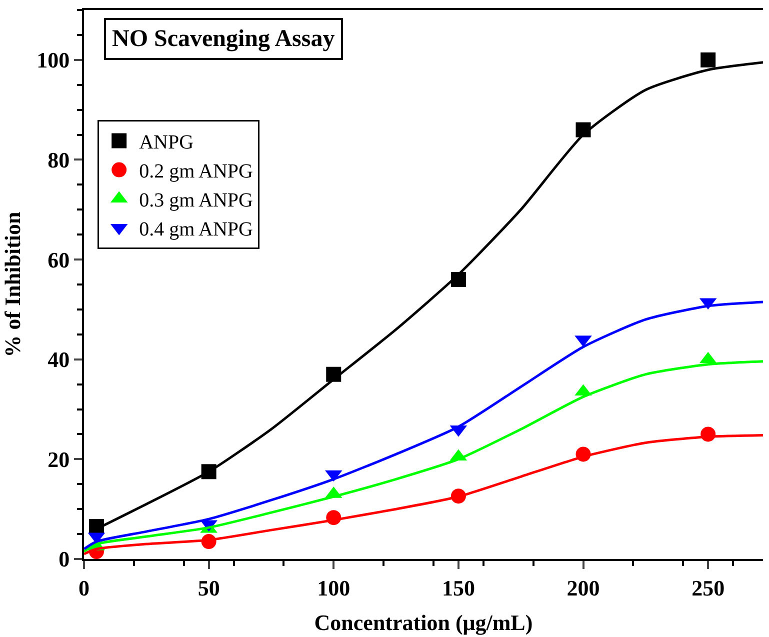 The width and height of the screenshot is (769, 637). What do you see at coordinates (84, 587) in the screenshot?
I see `x-tick-label: 0` at bounding box center [84, 587].